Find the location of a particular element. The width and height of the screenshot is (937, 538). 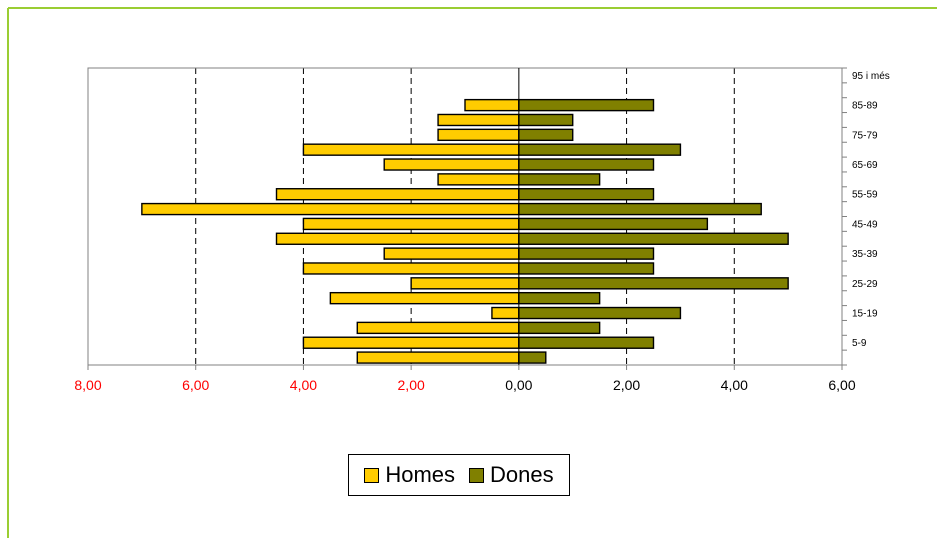

y-tick-label: 5-9 is located at coordinates (859, 343).